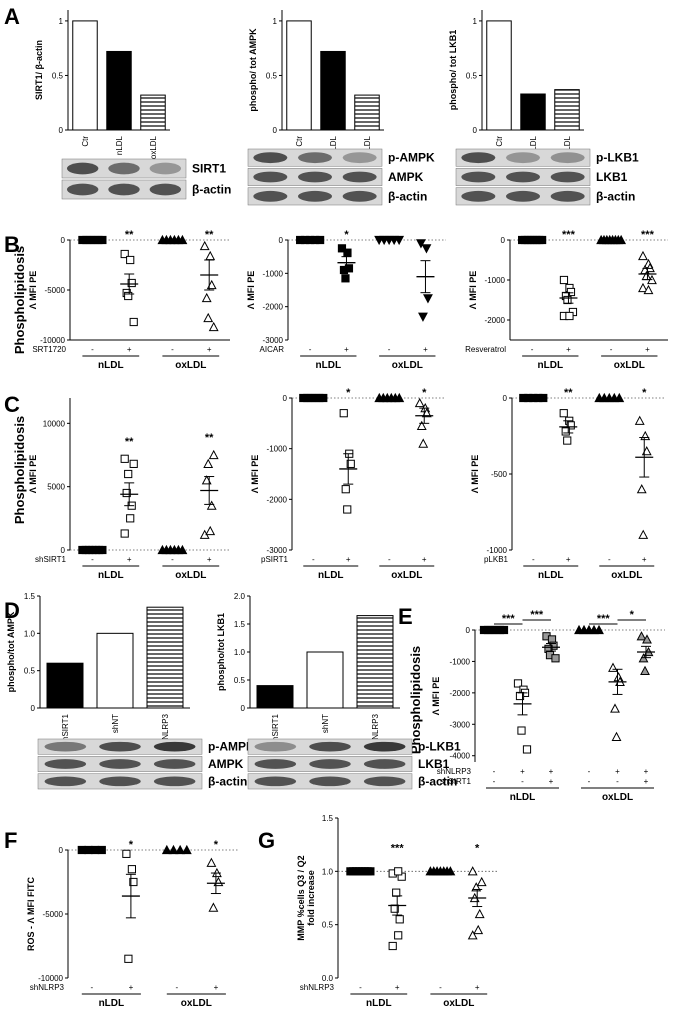 The height and width of the screenshot is (1011, 675). Describe the element at coordinates (405, 616) in the screenshot. I see `panel-letter-e: E` at that location.